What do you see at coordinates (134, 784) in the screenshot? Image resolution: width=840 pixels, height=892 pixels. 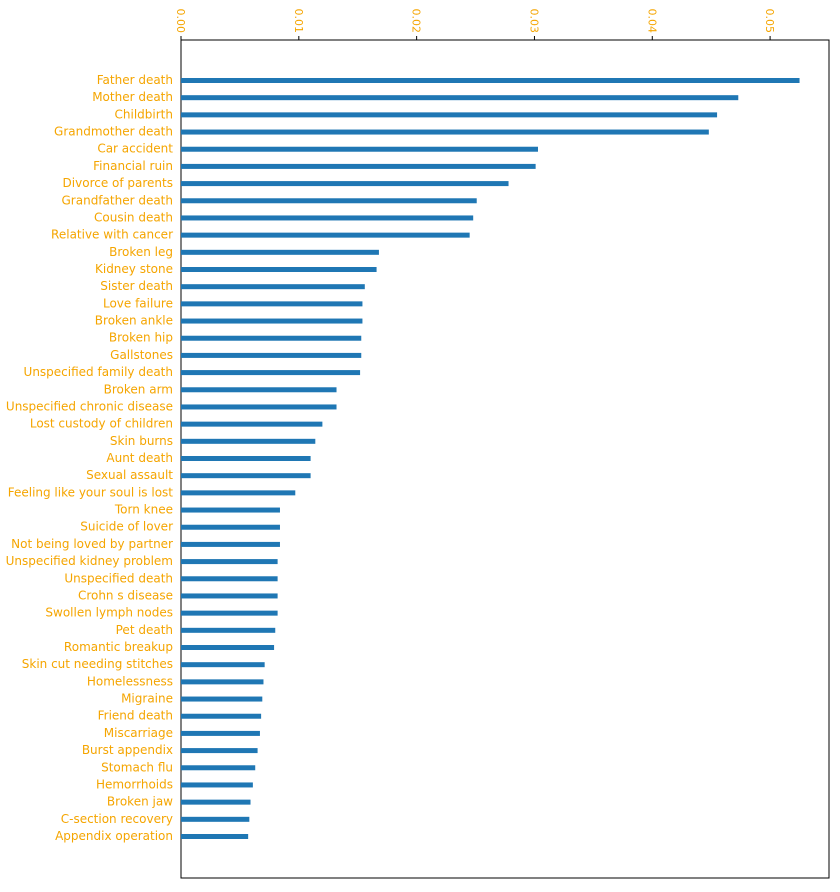 I see `category-label: Hemorrhoids` at bounding box center [134, 784].